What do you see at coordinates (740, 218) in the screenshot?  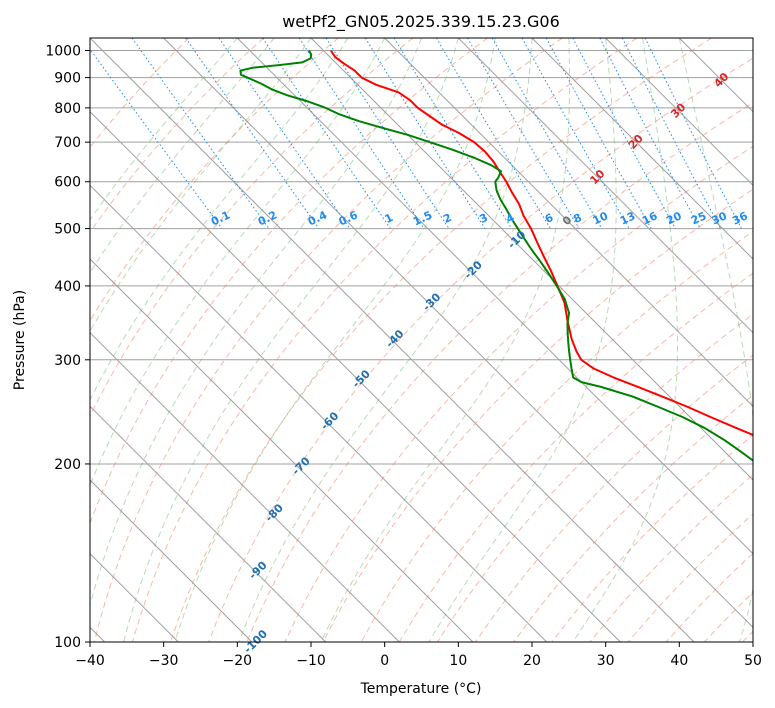 I see `mixing-ratio-label: 36` at bounding box center [740, 218].